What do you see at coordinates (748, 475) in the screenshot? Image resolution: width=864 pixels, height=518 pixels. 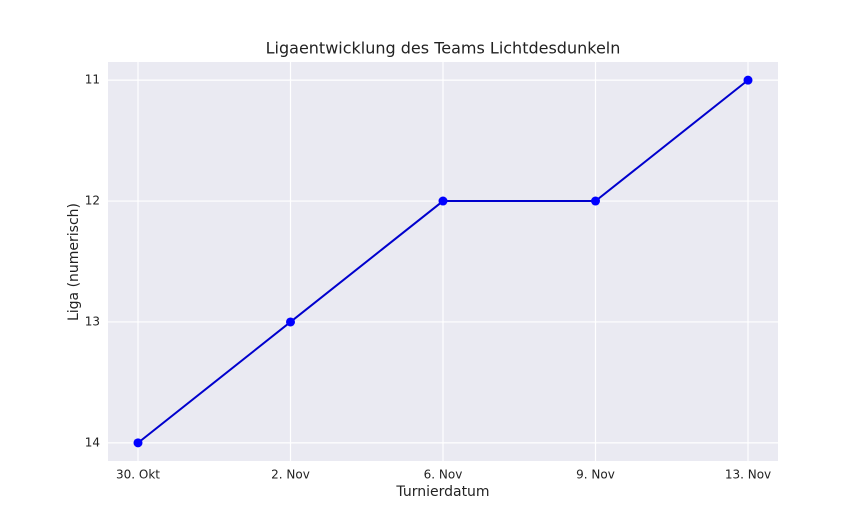 I see `x-tick-label: 13. Nov` at bounding box center [748, 475].